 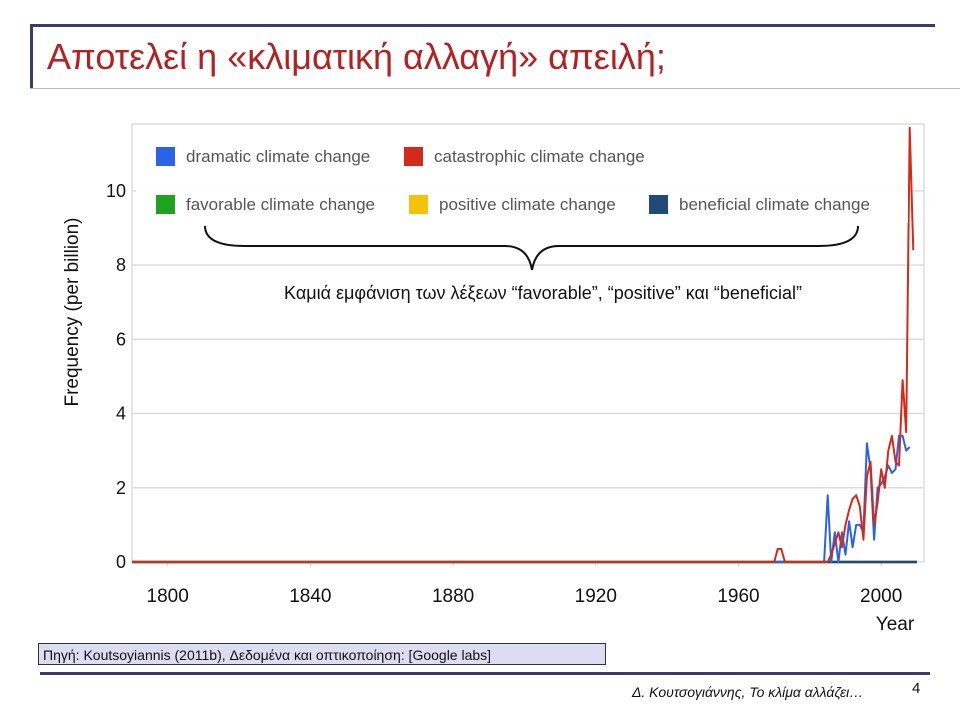 What do you see at coordinates (738, 596) in the screenshot?
I see `x-tick-label: 1960` at bounding box center [738, 596].